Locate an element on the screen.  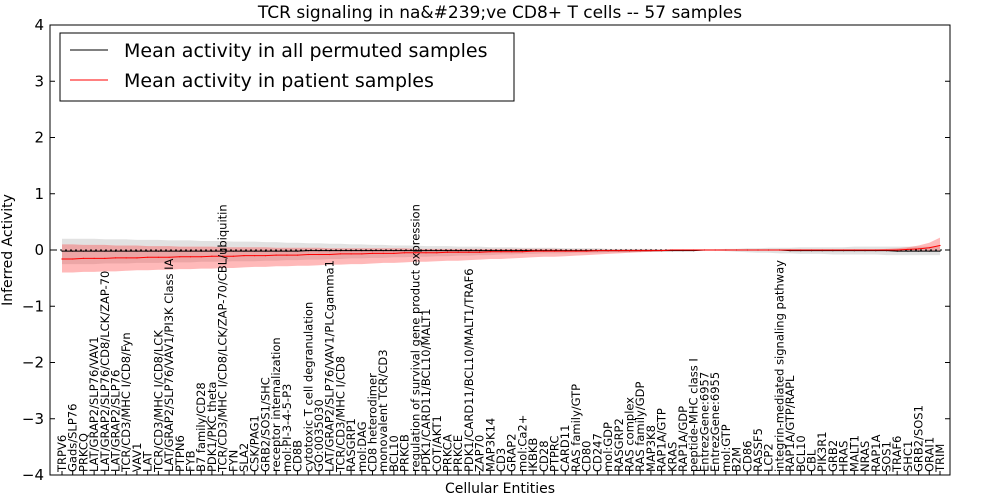
x-tick-label: CD28 is located at coordinates (544, 456).